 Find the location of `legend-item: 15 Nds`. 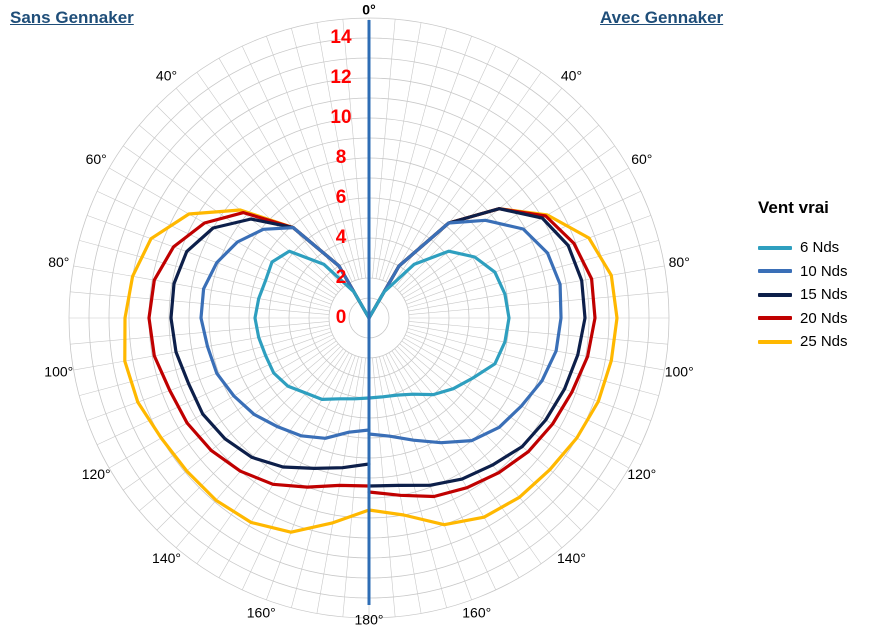

legend-item: 15 Nds is located at coordinates (803, 295).